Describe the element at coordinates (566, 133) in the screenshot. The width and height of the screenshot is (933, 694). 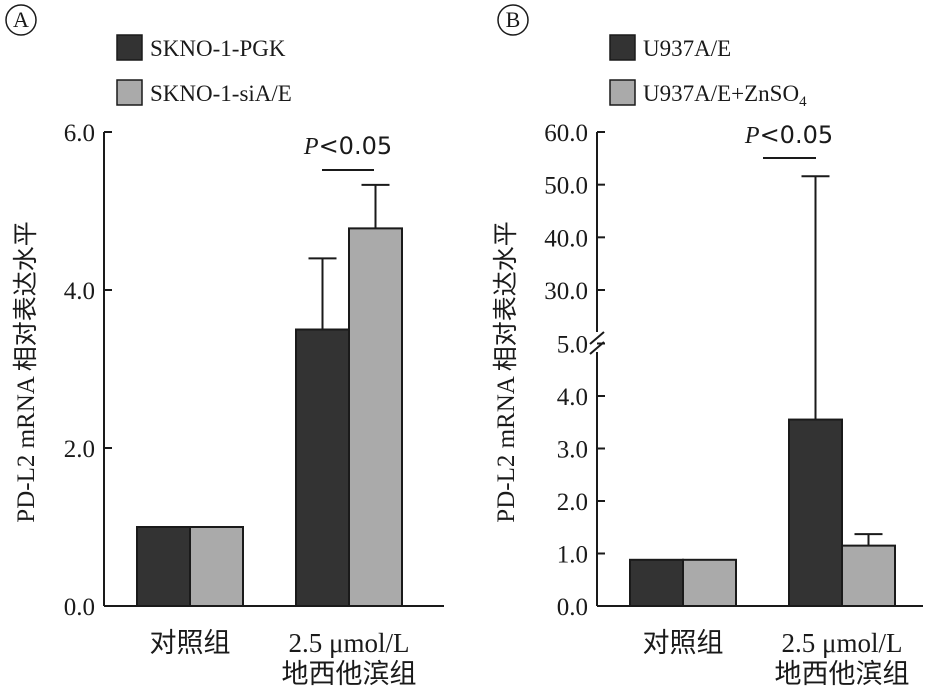
I see `y-tick-label: 60.0` at that location.